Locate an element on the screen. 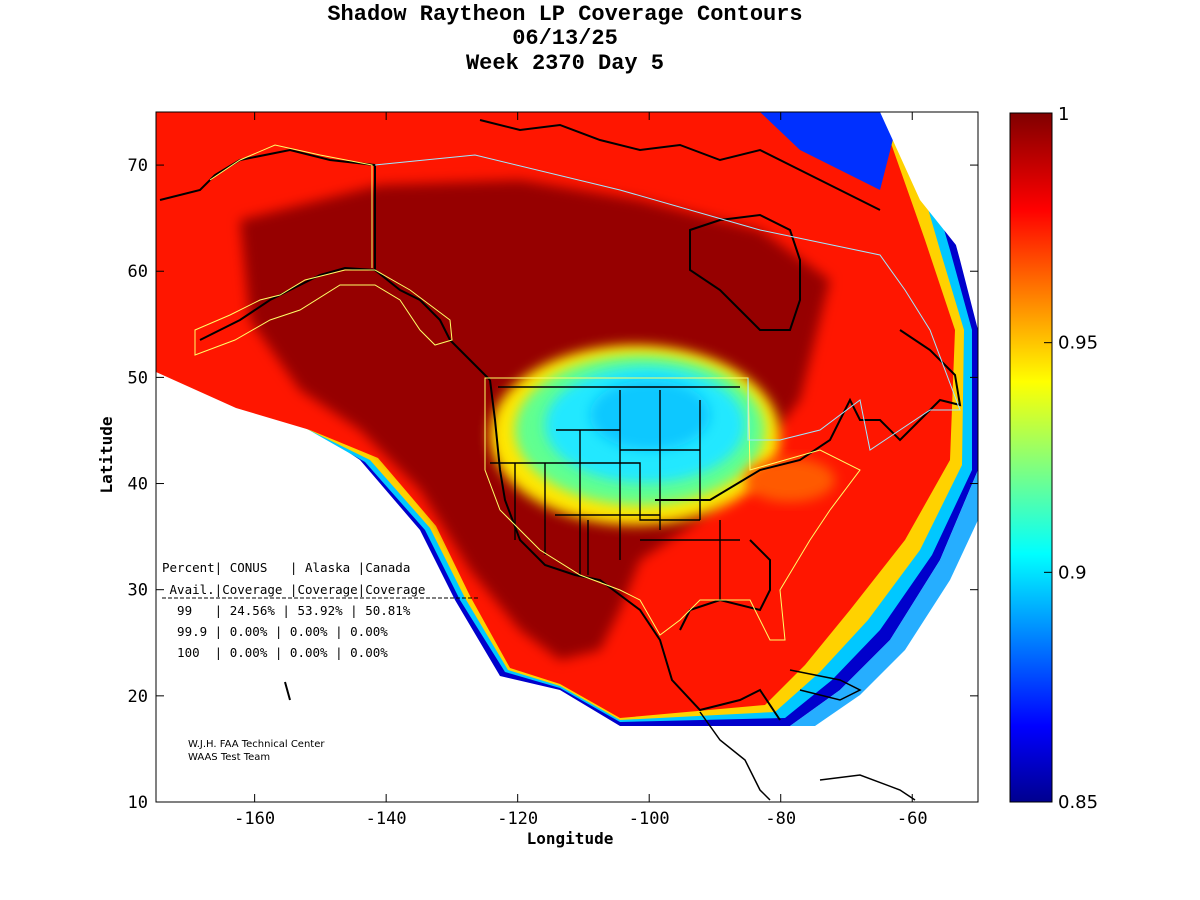 This screenshot has height=900, width=1200. stats-row-100: 100 | 0.00% | 0.00% | 0.00% is located at coordinates (275, 652).